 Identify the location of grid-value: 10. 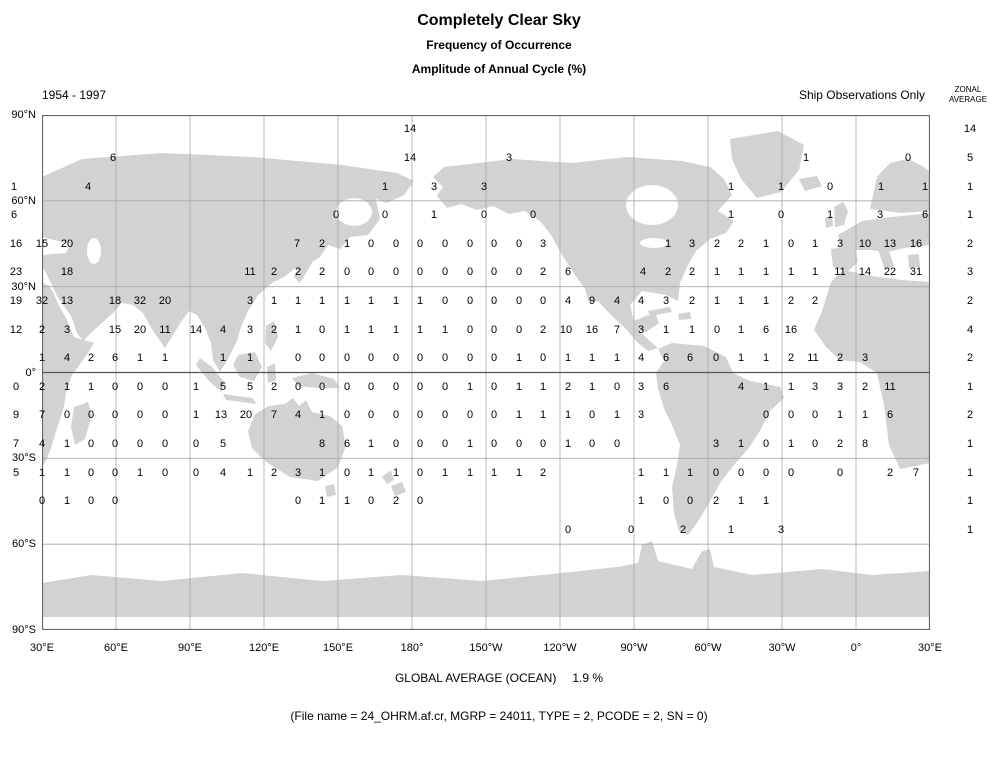
(566, 329).